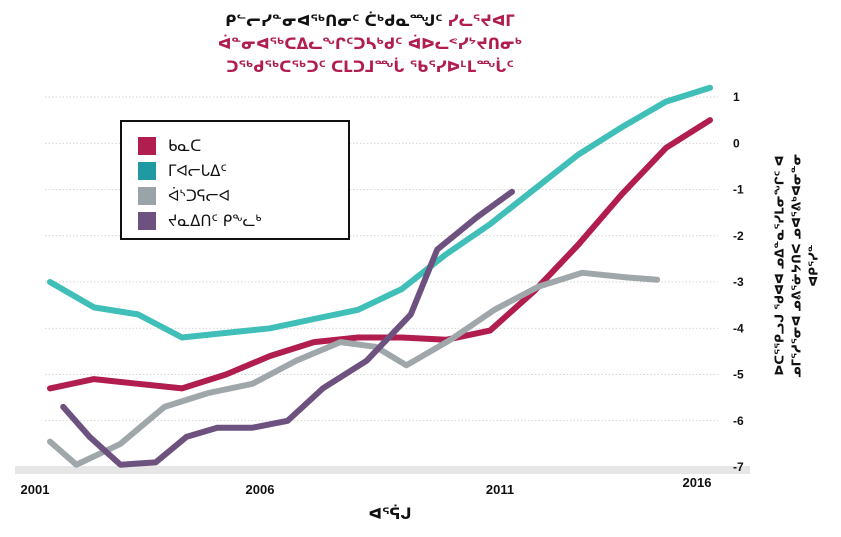 This screenshot has width=841, height=537. What do you see at coordinates (366, 486) in the screenshot?
I see `x-axis-ticks: 2001 2006 2011 2016` at bounding box center [366, 486].